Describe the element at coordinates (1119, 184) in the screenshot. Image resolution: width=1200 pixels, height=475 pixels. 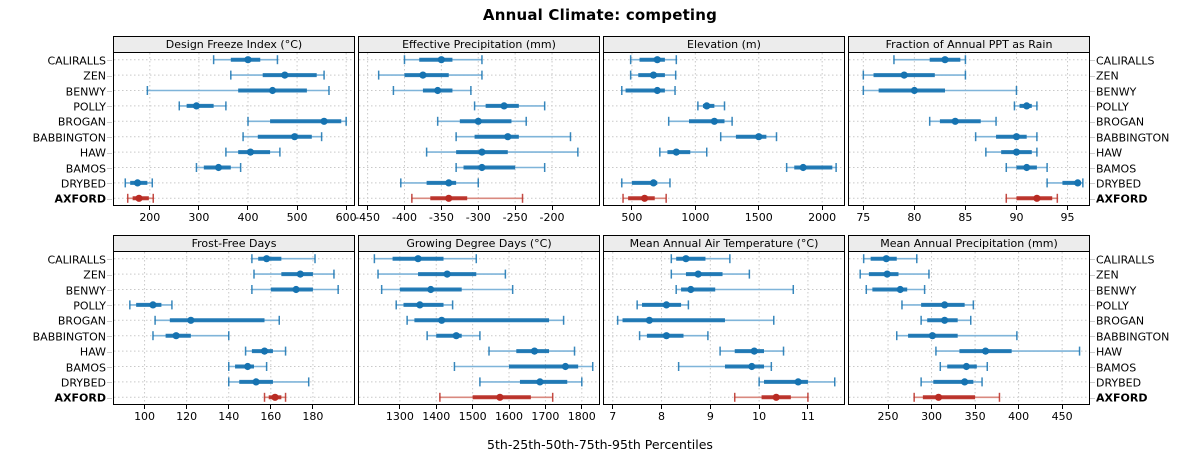
I see `station-label-drybed: DRYBED` at that location.